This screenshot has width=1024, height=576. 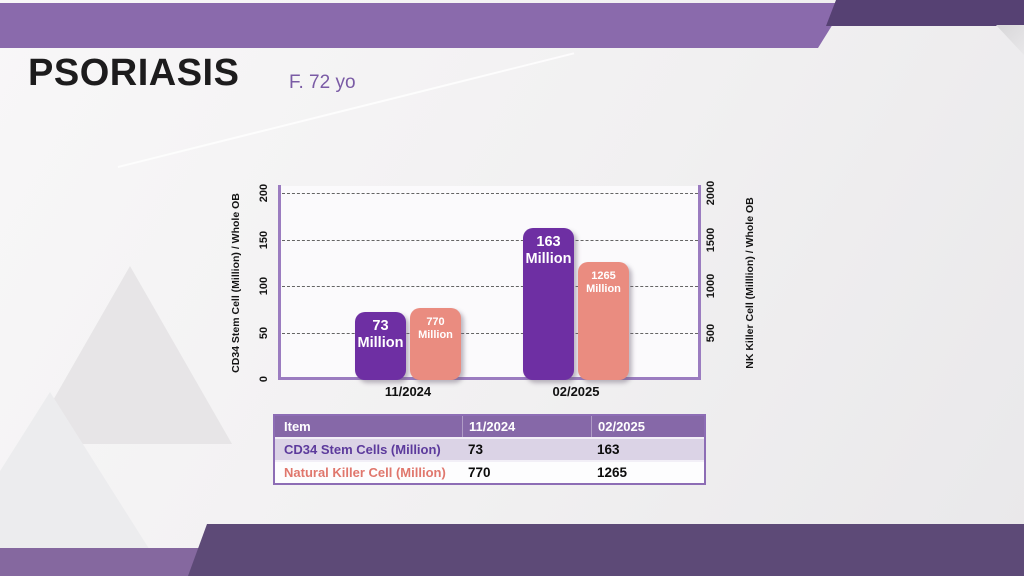 I want to click on table-row: Natural Killer Cell (Million) 770 1265, so click(x=489, y=471).